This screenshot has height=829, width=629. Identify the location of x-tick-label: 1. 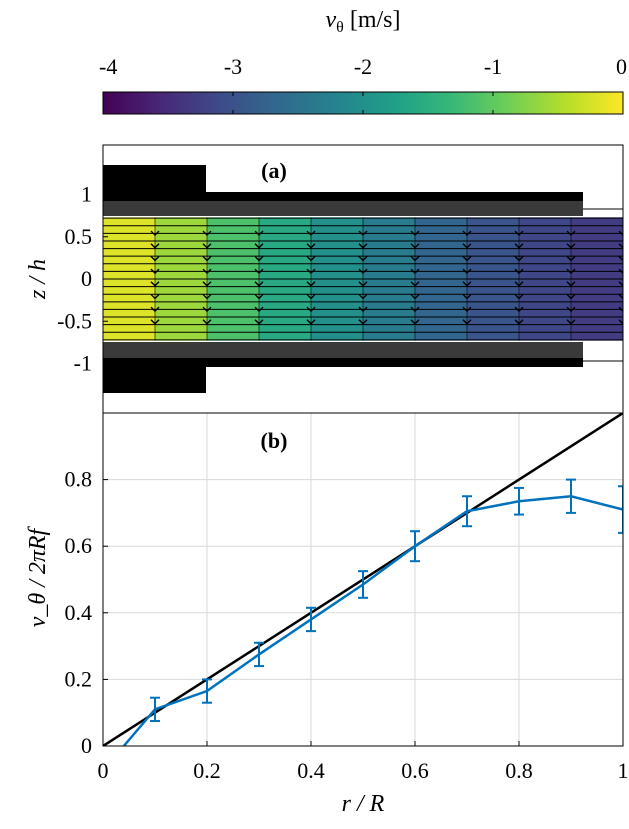
(623, 770).